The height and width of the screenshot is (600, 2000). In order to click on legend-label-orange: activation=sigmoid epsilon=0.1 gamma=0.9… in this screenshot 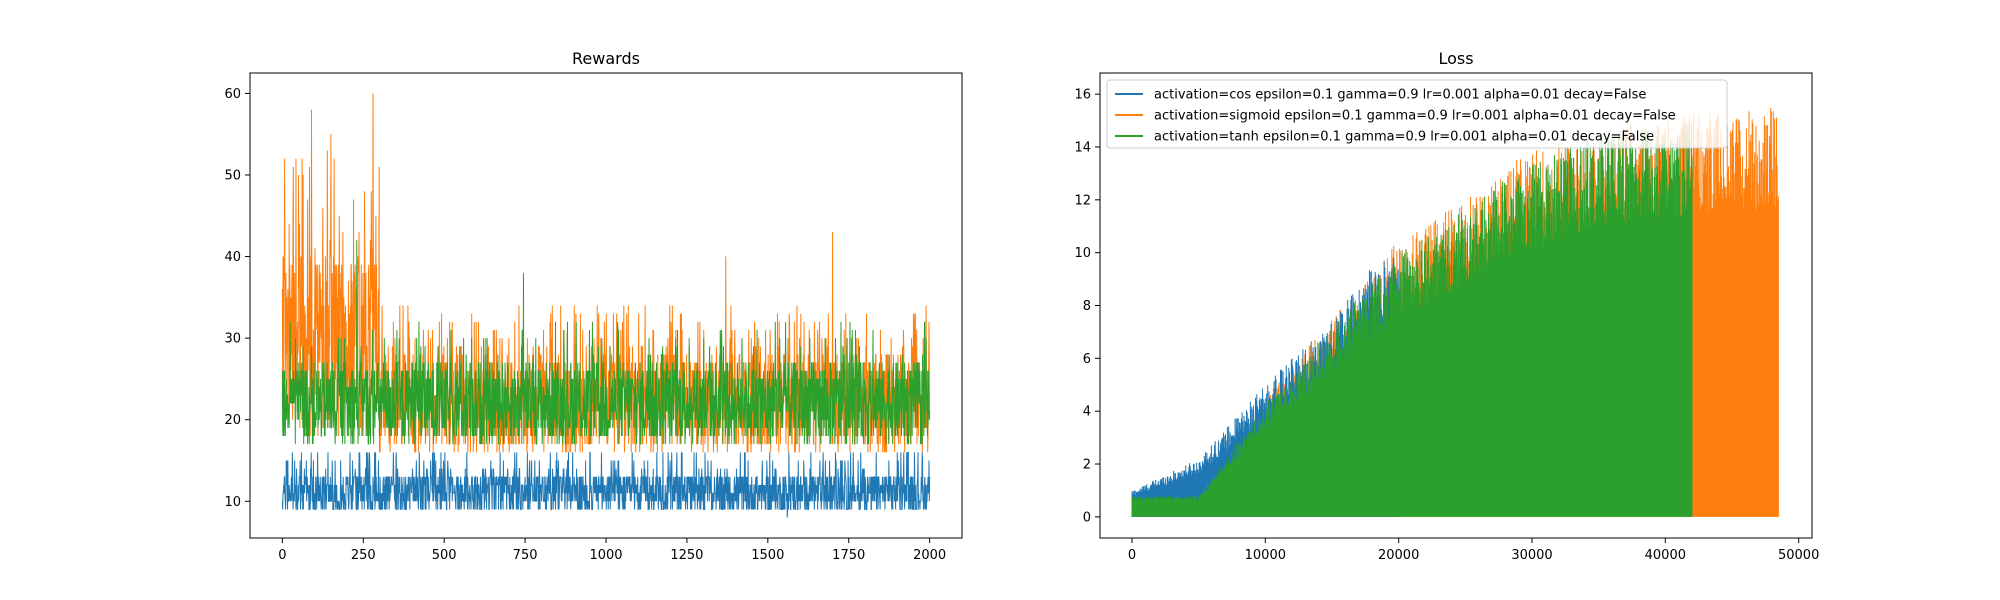, I will do `click(1415, 116)`.